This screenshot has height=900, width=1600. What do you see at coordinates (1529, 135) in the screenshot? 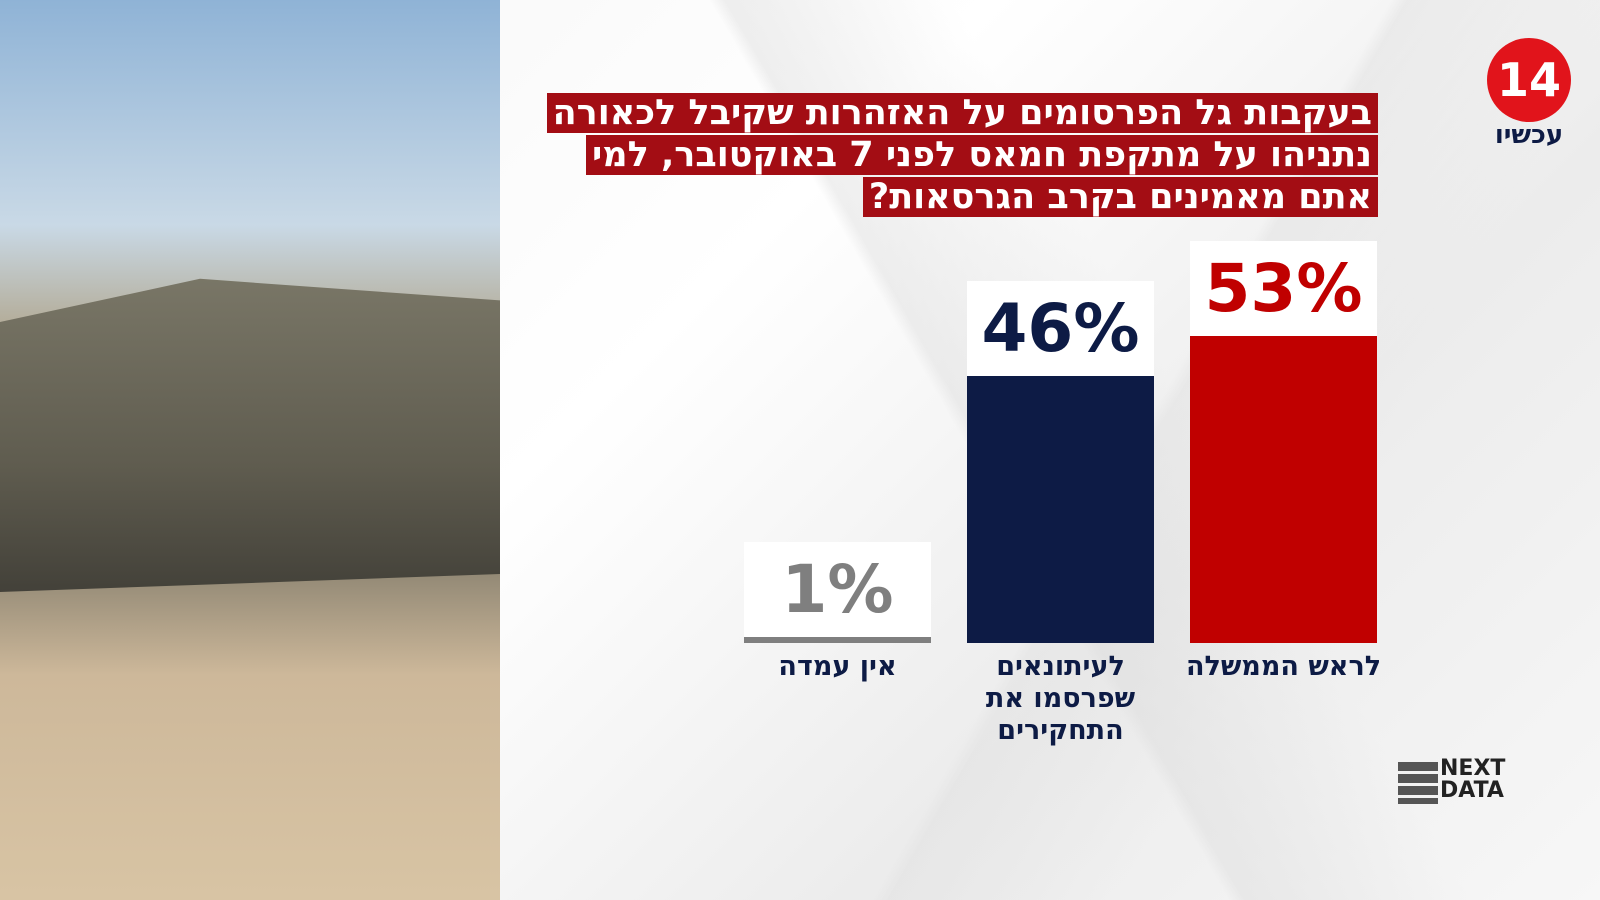
I see `logo-name: עכשיו` at bounding box center [1529, 135].